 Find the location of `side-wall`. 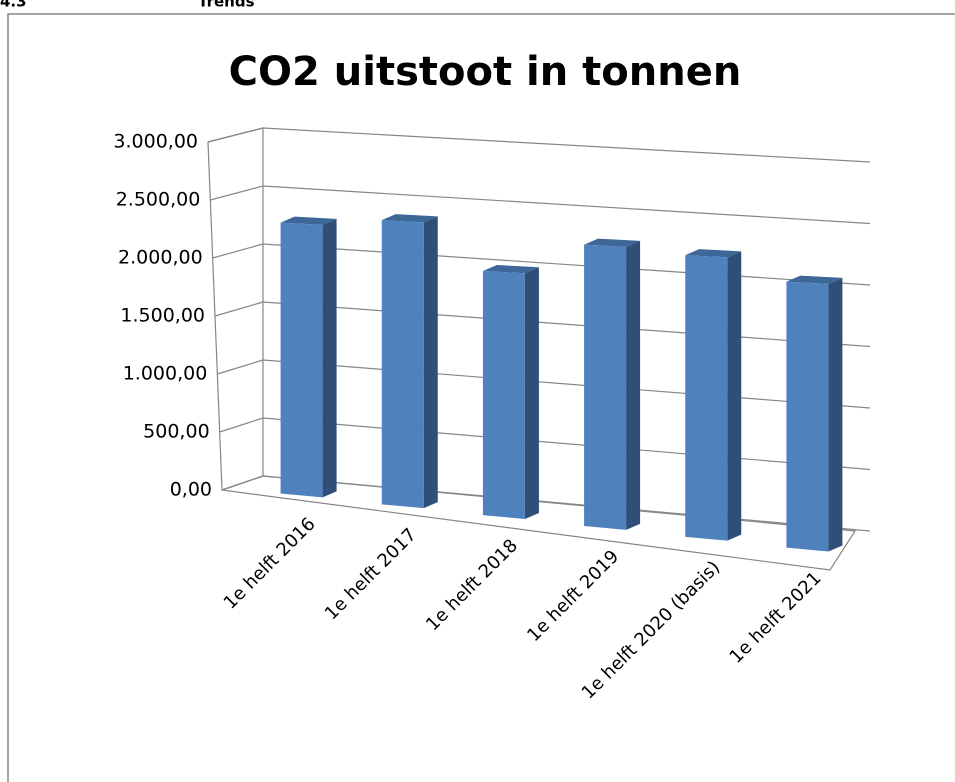

side-wall is located at coordinates (235, 309).